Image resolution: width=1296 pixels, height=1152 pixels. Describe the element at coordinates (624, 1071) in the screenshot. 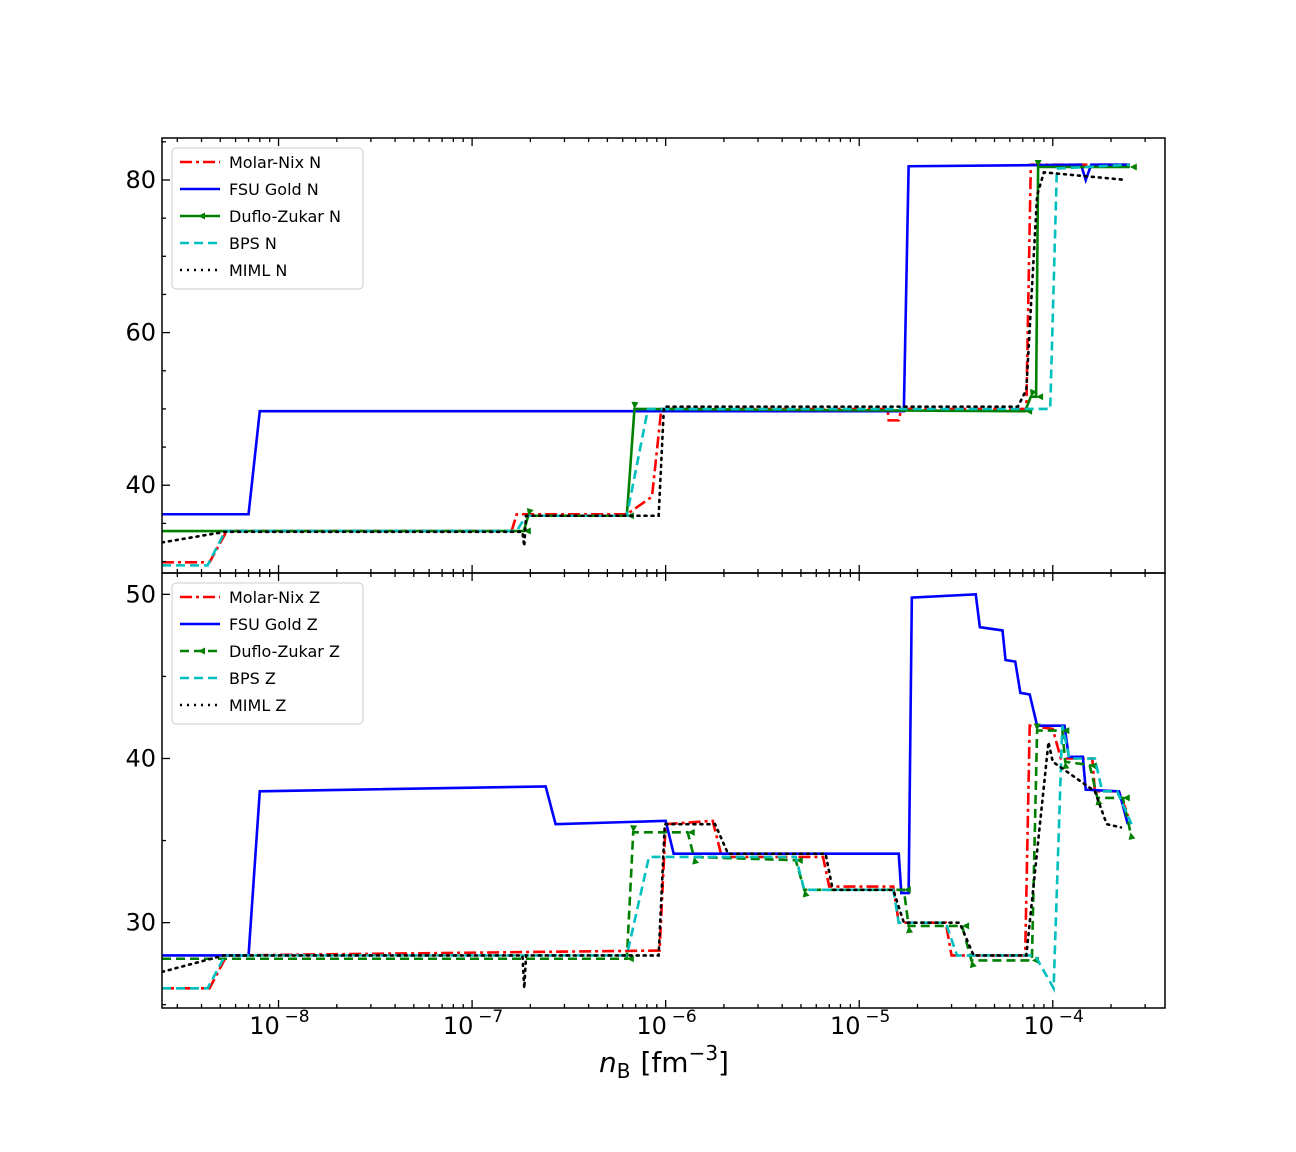

I see `x-axis-label-subscript: B` at that location.